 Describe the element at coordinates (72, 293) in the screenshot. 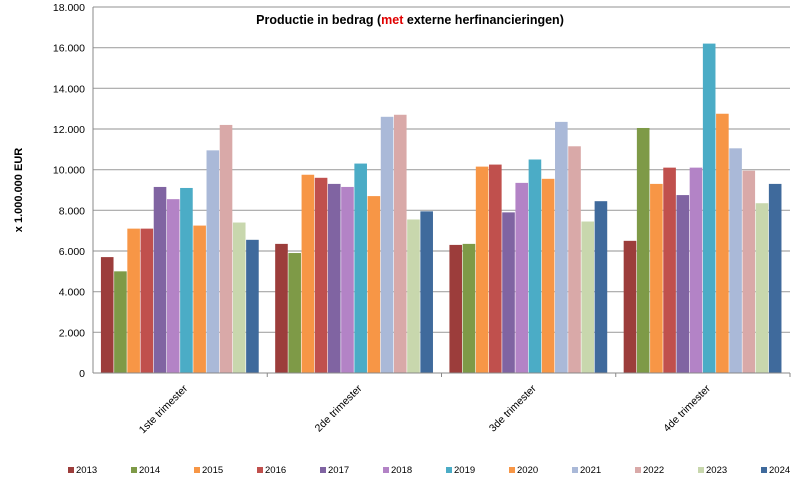

I see `y-tick-label: 4.000` at that location.